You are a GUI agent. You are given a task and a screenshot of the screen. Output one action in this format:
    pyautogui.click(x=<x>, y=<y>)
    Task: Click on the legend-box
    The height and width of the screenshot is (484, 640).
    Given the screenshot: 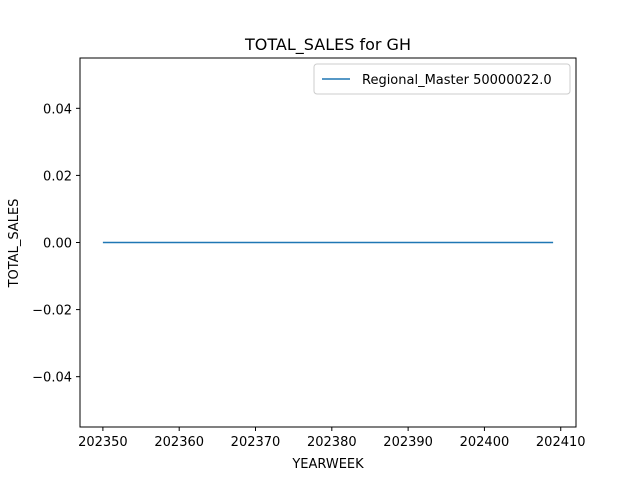 What is the action you would take?
    pyautogui.click(x=442, y=79)
    